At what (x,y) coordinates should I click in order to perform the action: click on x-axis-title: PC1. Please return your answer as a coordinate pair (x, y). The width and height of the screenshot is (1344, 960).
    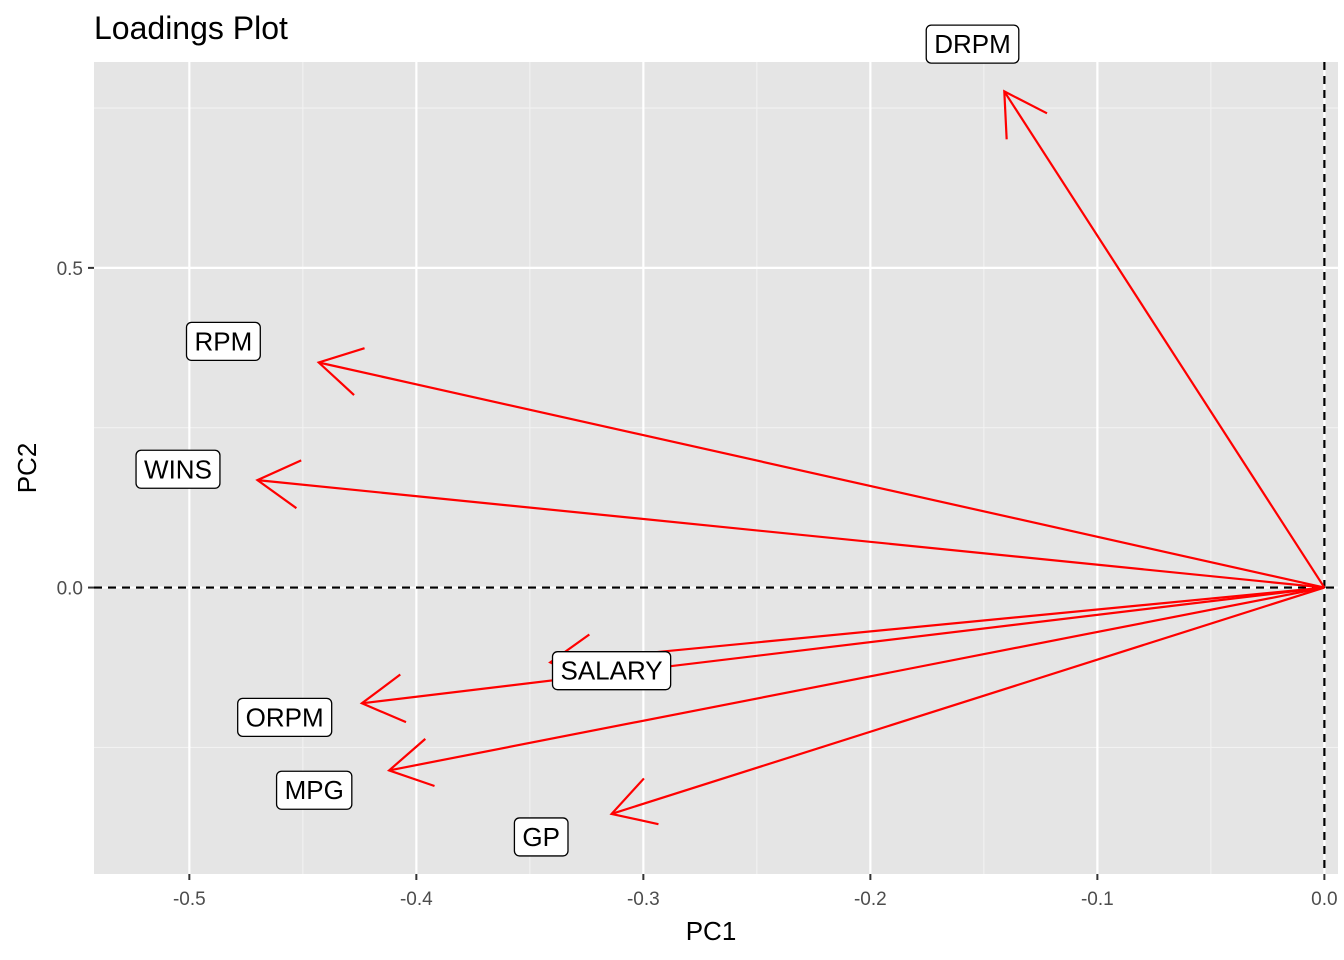
    Looking at the image, I should click on (711, 931).